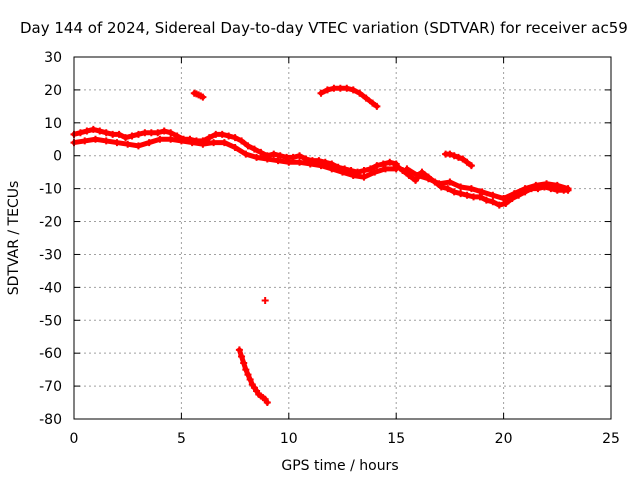 This screenshot has width=640, height=480. Describe the element at coordinates (50, 190) in the screenshot. I see `y-tick-label: -10` at that location.